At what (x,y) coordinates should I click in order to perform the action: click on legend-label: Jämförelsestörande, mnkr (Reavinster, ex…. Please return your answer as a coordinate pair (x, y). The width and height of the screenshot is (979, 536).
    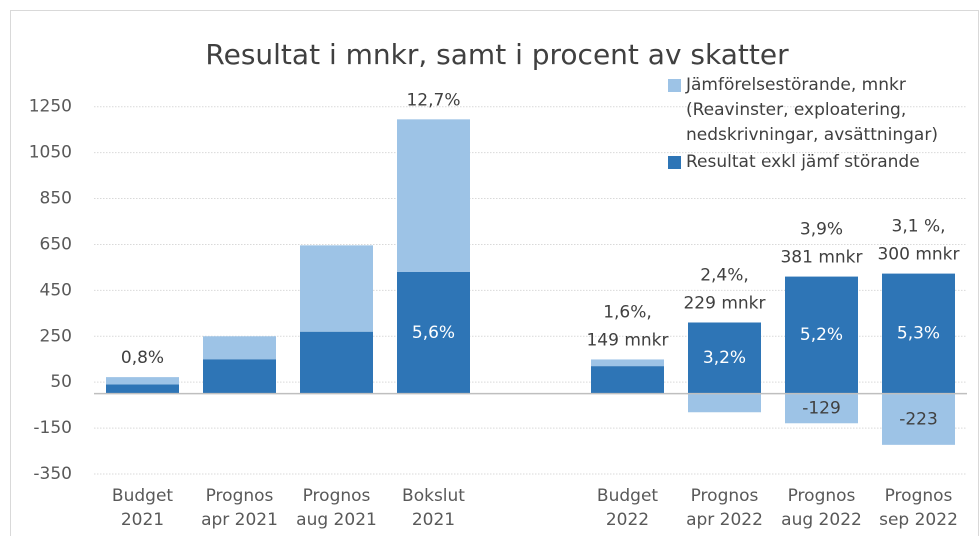
    Looking at the image, I should click on (812, 110).